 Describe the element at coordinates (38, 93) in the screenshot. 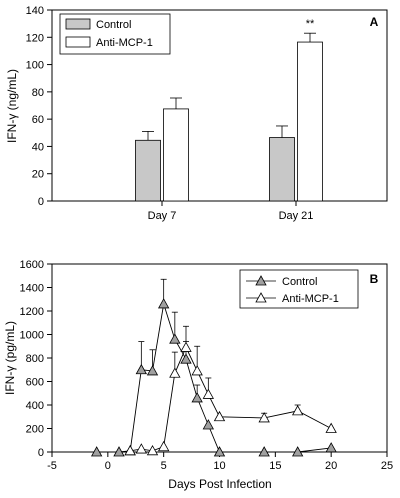

I see `y-tick-label: 80` at that location.